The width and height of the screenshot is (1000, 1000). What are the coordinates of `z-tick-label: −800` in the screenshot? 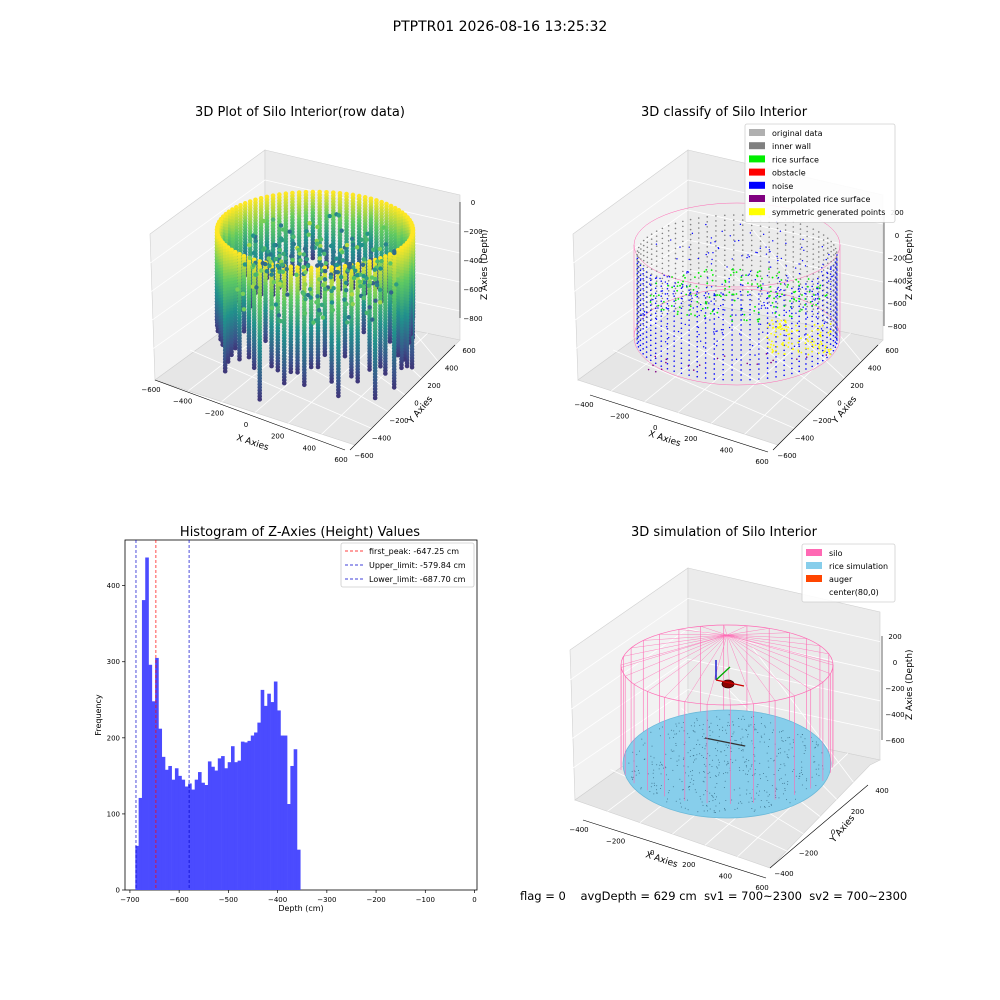 It's located at (472, 319).